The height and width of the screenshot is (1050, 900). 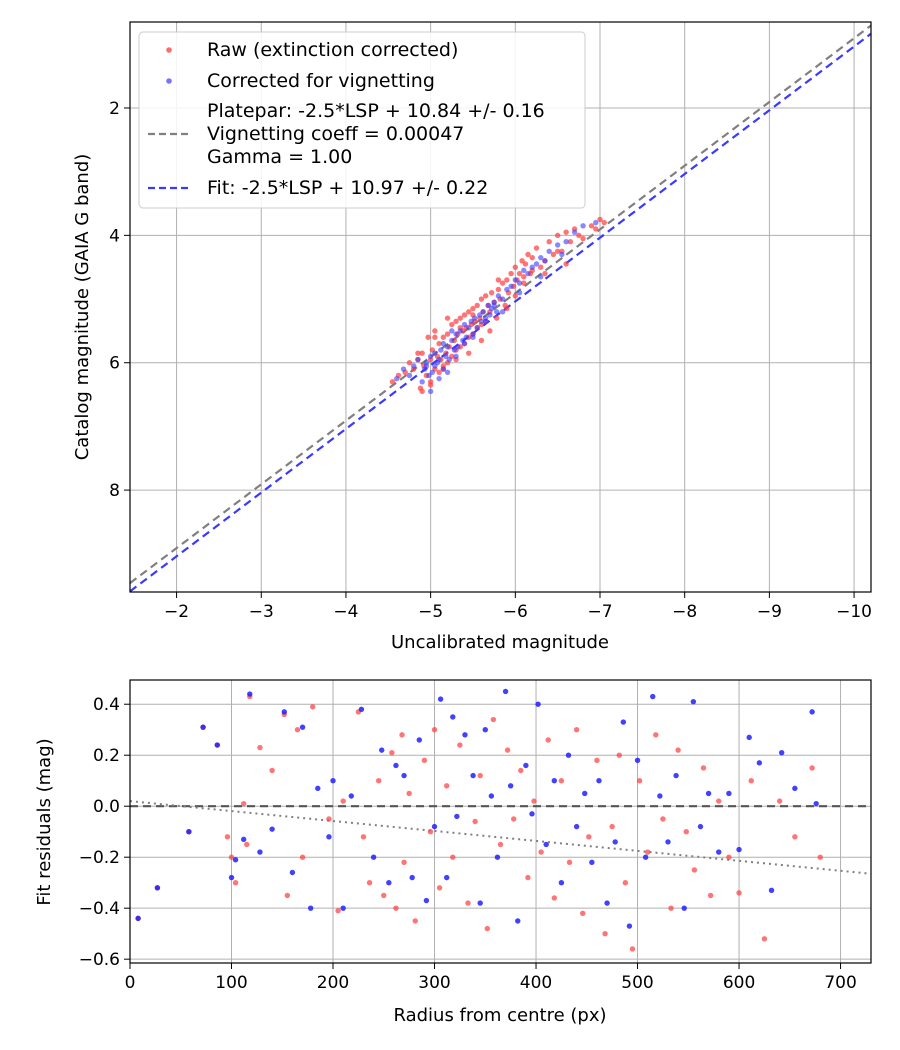 I want to click on legend-label-platepar: Platepar: -2.5*LSP + 10.84 +/- 0.16, so click(x=376, y=111).